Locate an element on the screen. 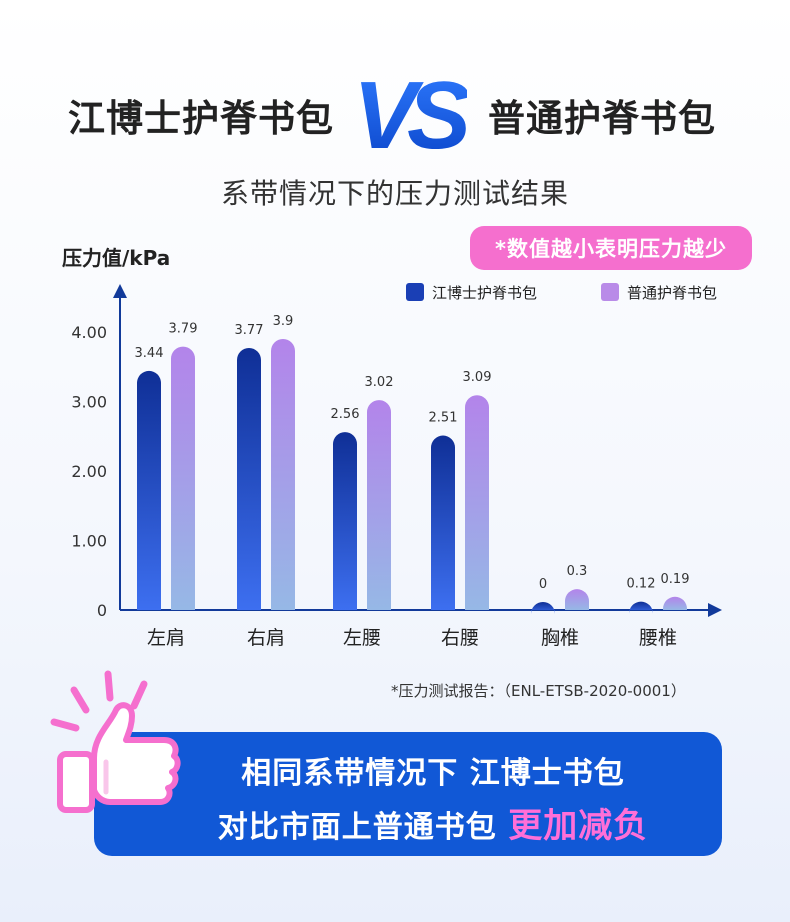  y-axis-arrow is located at coordinates (120, 291).